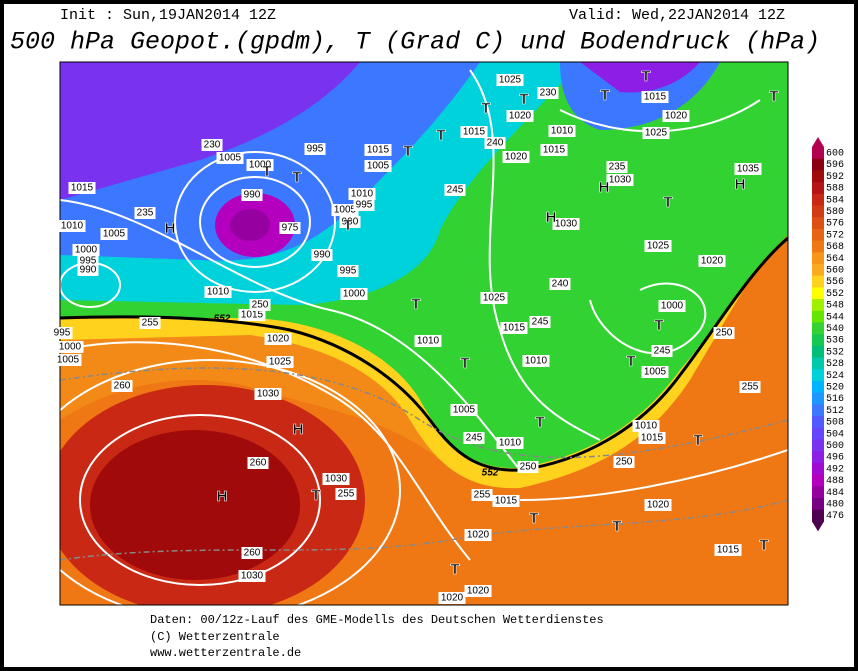 This screenshot has height=671, width=858. I want to click on legend-label: 528, so click(835, 364).